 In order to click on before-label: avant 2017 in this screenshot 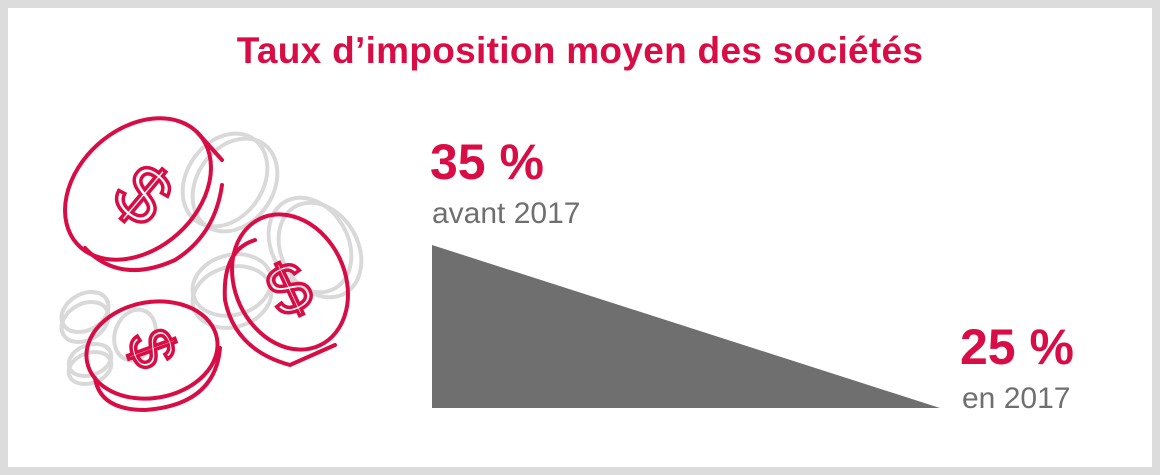, I will do `click(506, 213)`.